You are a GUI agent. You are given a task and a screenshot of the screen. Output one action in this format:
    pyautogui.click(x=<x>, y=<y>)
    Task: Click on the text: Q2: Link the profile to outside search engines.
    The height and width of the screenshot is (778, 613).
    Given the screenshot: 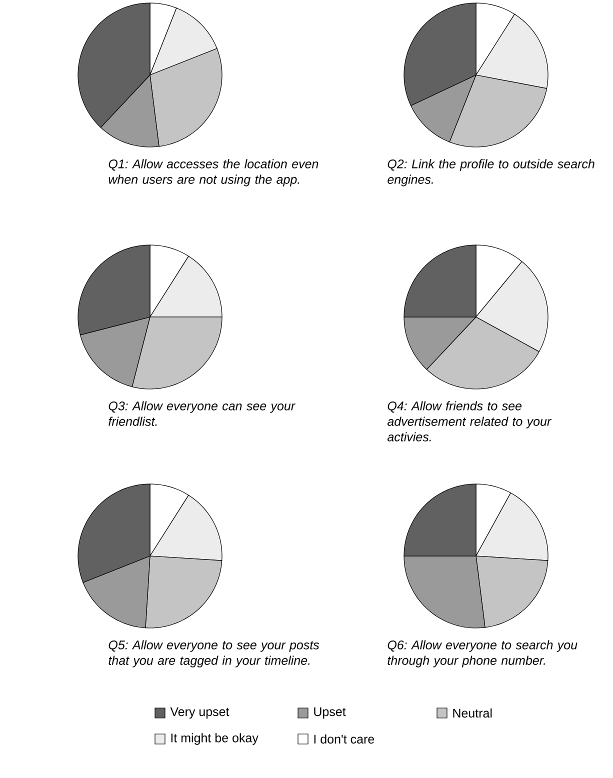 What is the action you would take?
    pyautogui.click(x=491, y=172)
    